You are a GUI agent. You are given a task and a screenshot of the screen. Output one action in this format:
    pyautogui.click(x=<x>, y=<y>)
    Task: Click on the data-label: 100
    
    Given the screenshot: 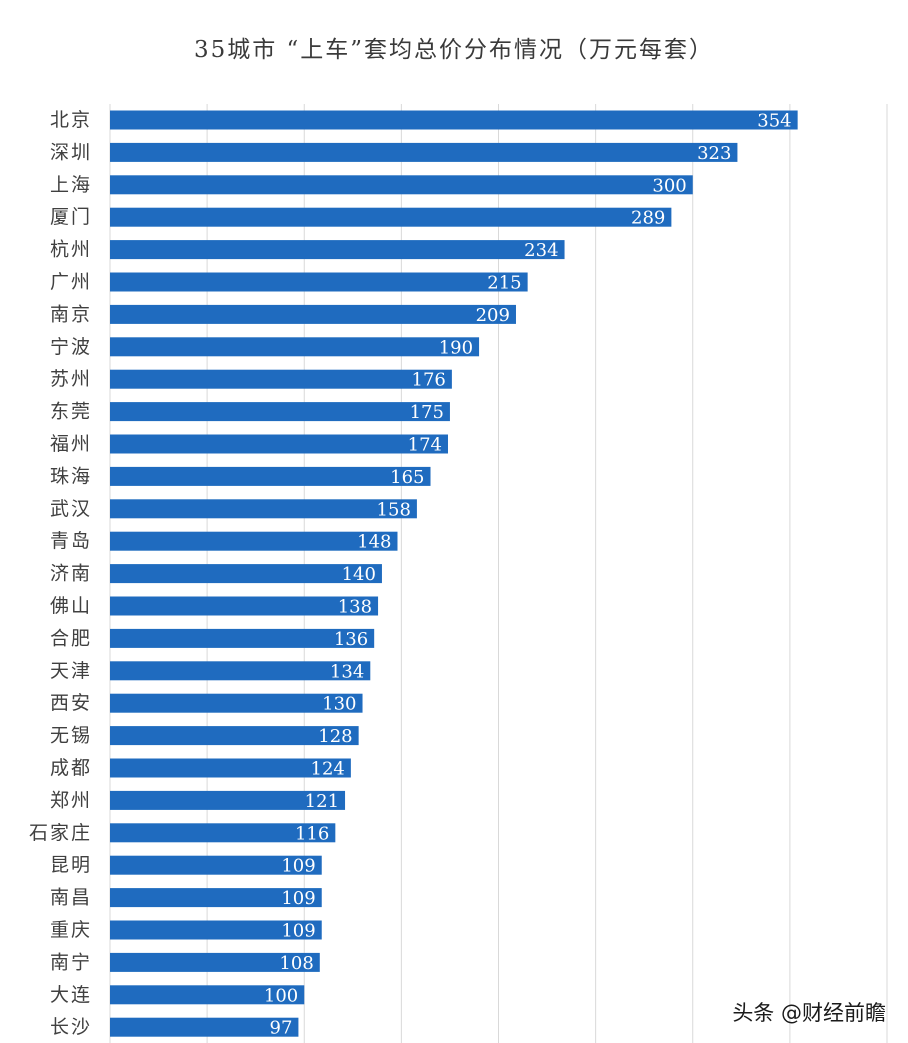 What is the action you would take?
    pyautogui.click(x=281, y=995)
    